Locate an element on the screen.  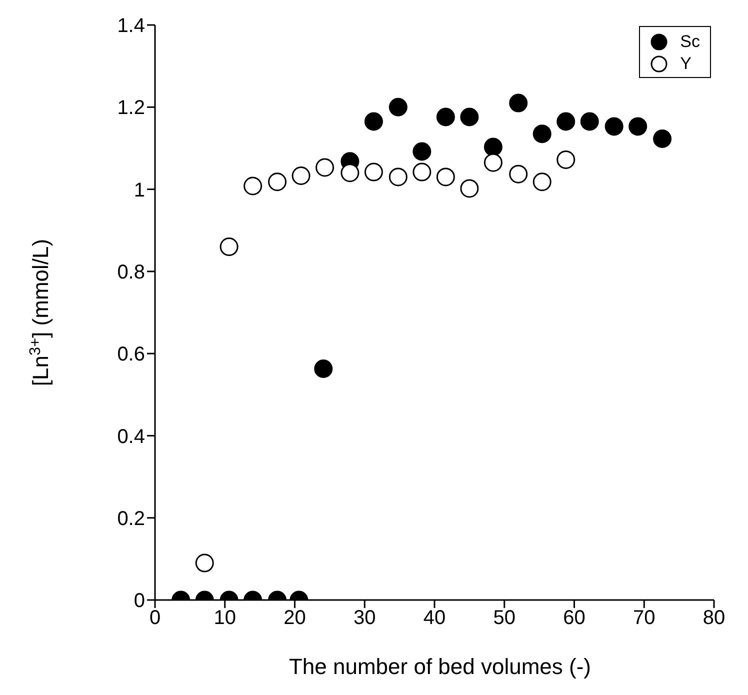
x-tick-label: 0 is located at coordinates (155, 618).